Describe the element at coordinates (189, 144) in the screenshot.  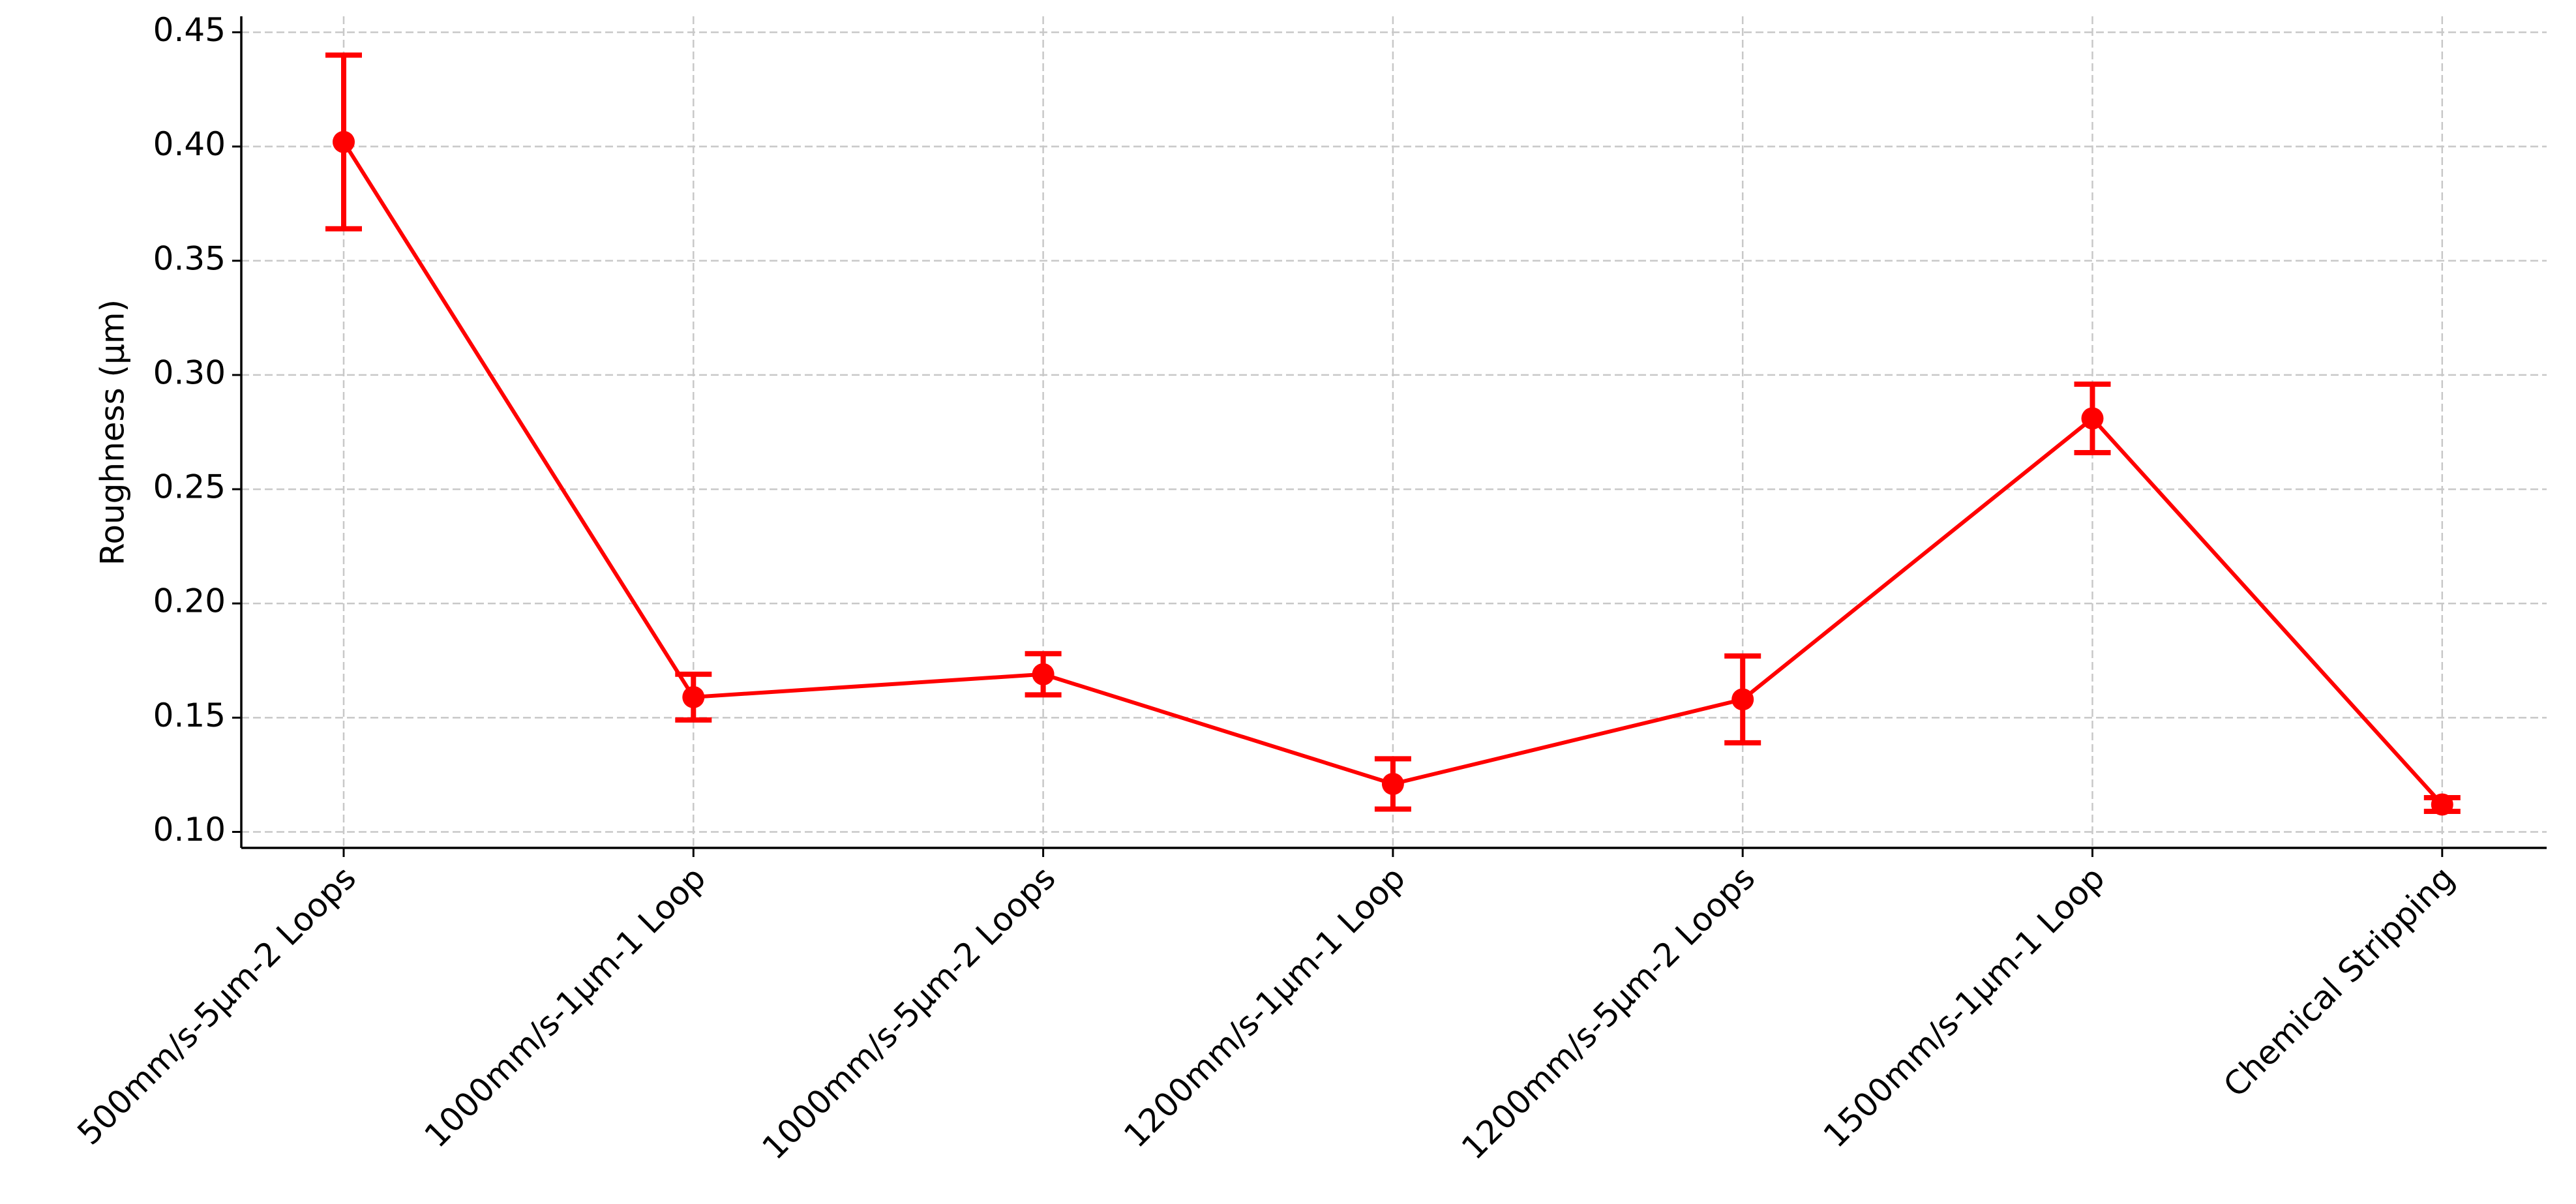
I see `y-tick-label: 0.40` at that location.